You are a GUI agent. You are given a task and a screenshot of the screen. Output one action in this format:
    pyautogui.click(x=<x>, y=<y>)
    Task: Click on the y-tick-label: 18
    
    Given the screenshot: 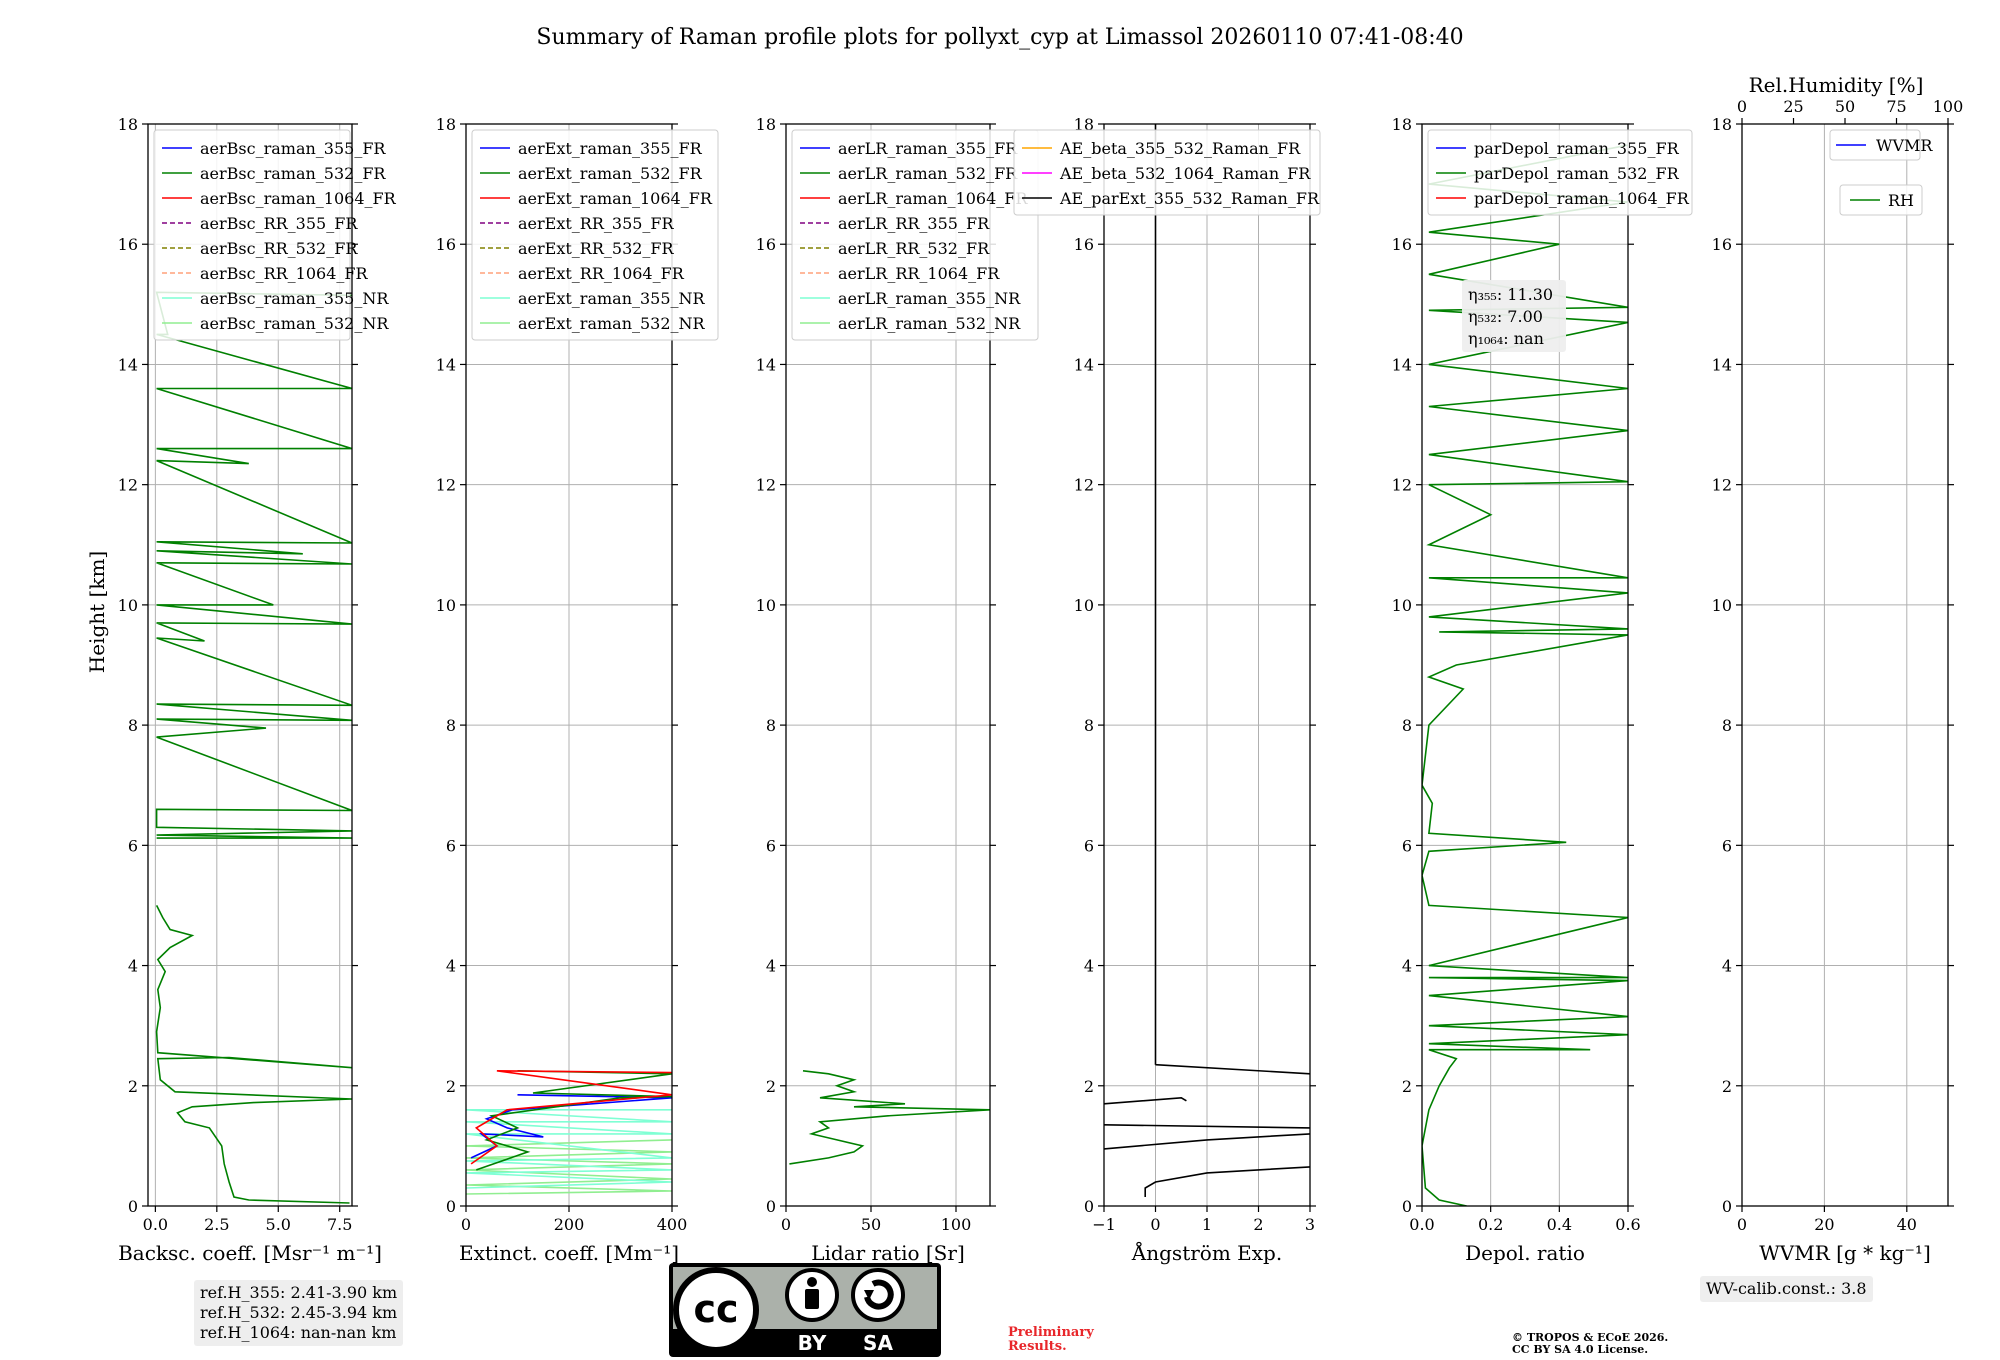 What is the action you would take?
    pyautogui.click(x=1084, y=124)
    